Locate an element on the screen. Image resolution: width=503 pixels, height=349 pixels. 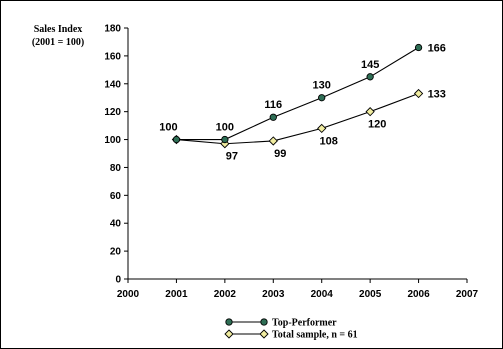
series-top-performer is located at coordinates (297, 93).